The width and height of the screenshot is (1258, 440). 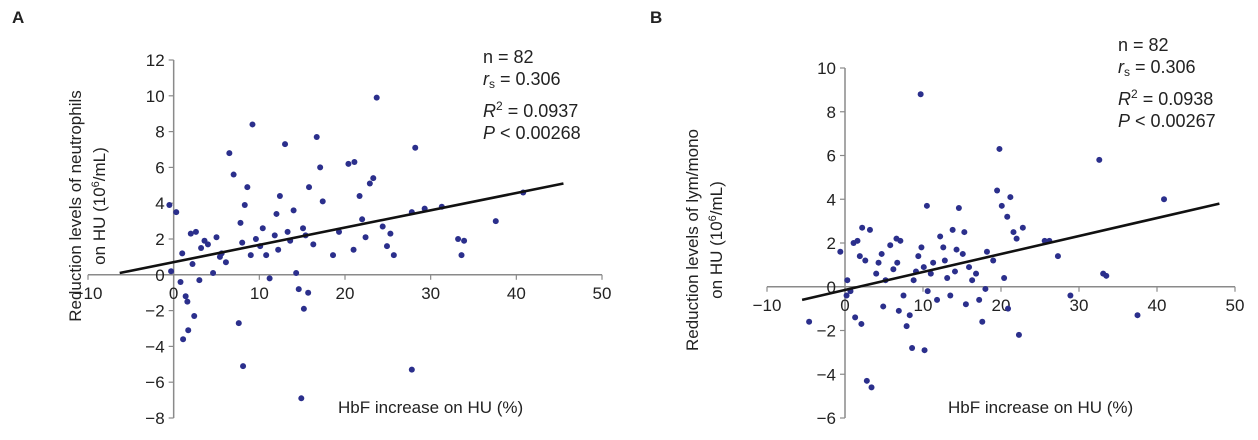 What do you see at coordinates (716, 198) in the screenshot?
I see `panel-b-ylabel-line2-post: /mL)` at bounding box center [716, 198].